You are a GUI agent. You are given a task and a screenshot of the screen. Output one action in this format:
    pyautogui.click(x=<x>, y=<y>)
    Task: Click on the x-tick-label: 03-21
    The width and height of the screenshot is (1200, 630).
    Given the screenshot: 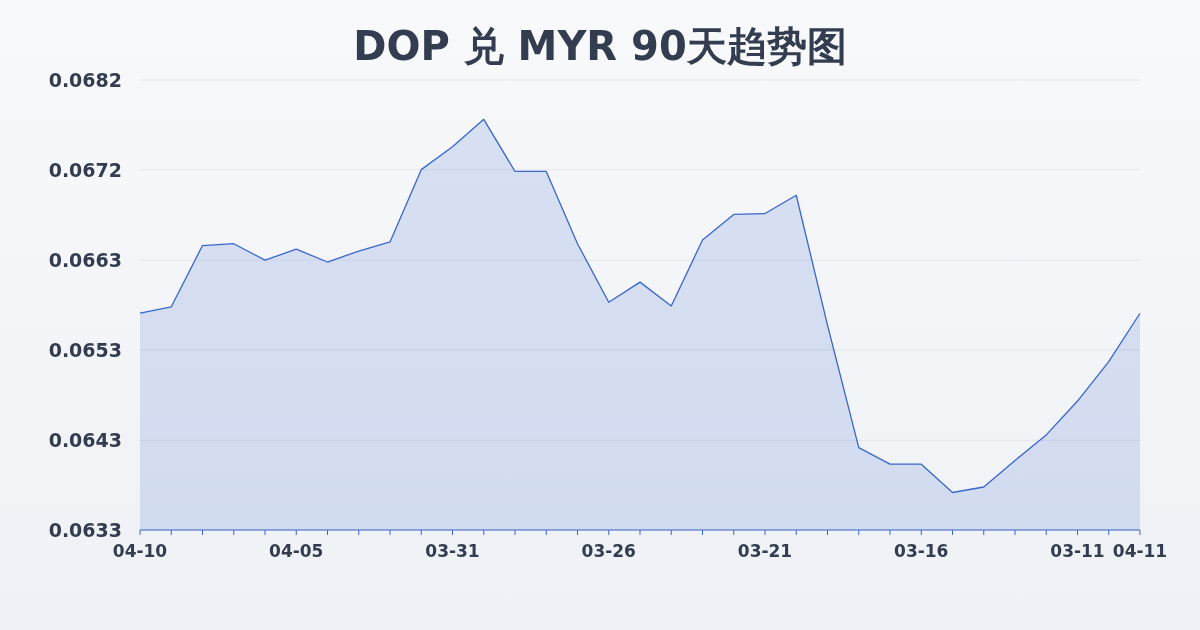 What is the action you would take?
    pyautogui.click(x=765, y=551)
    